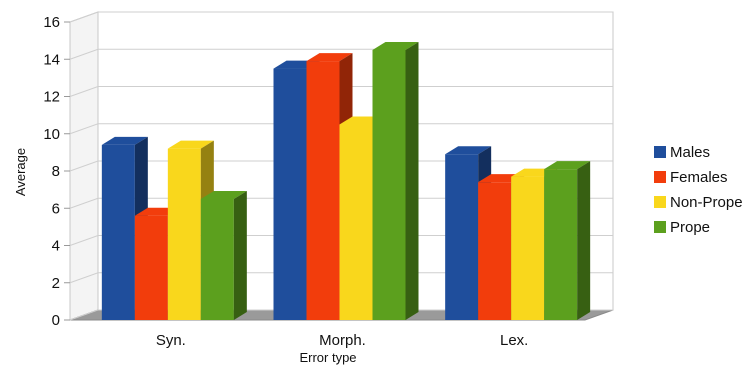 Image resolution: width=751 pixels, height=369 pixels. What do you see at coordinates (690, 227) in the screenshot?
I see `legend-label: Prope` at bounding box center [690, 227].